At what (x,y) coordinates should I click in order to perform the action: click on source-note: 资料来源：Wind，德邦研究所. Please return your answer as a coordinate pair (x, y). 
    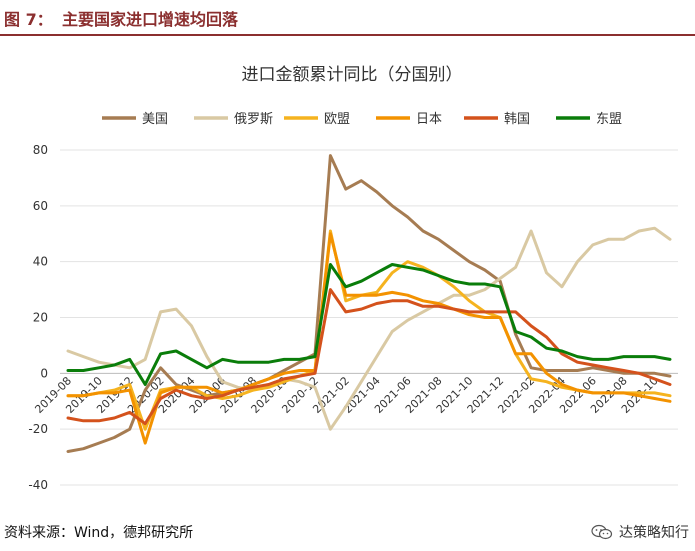
    Looking at the image, I should click on (99, 533).